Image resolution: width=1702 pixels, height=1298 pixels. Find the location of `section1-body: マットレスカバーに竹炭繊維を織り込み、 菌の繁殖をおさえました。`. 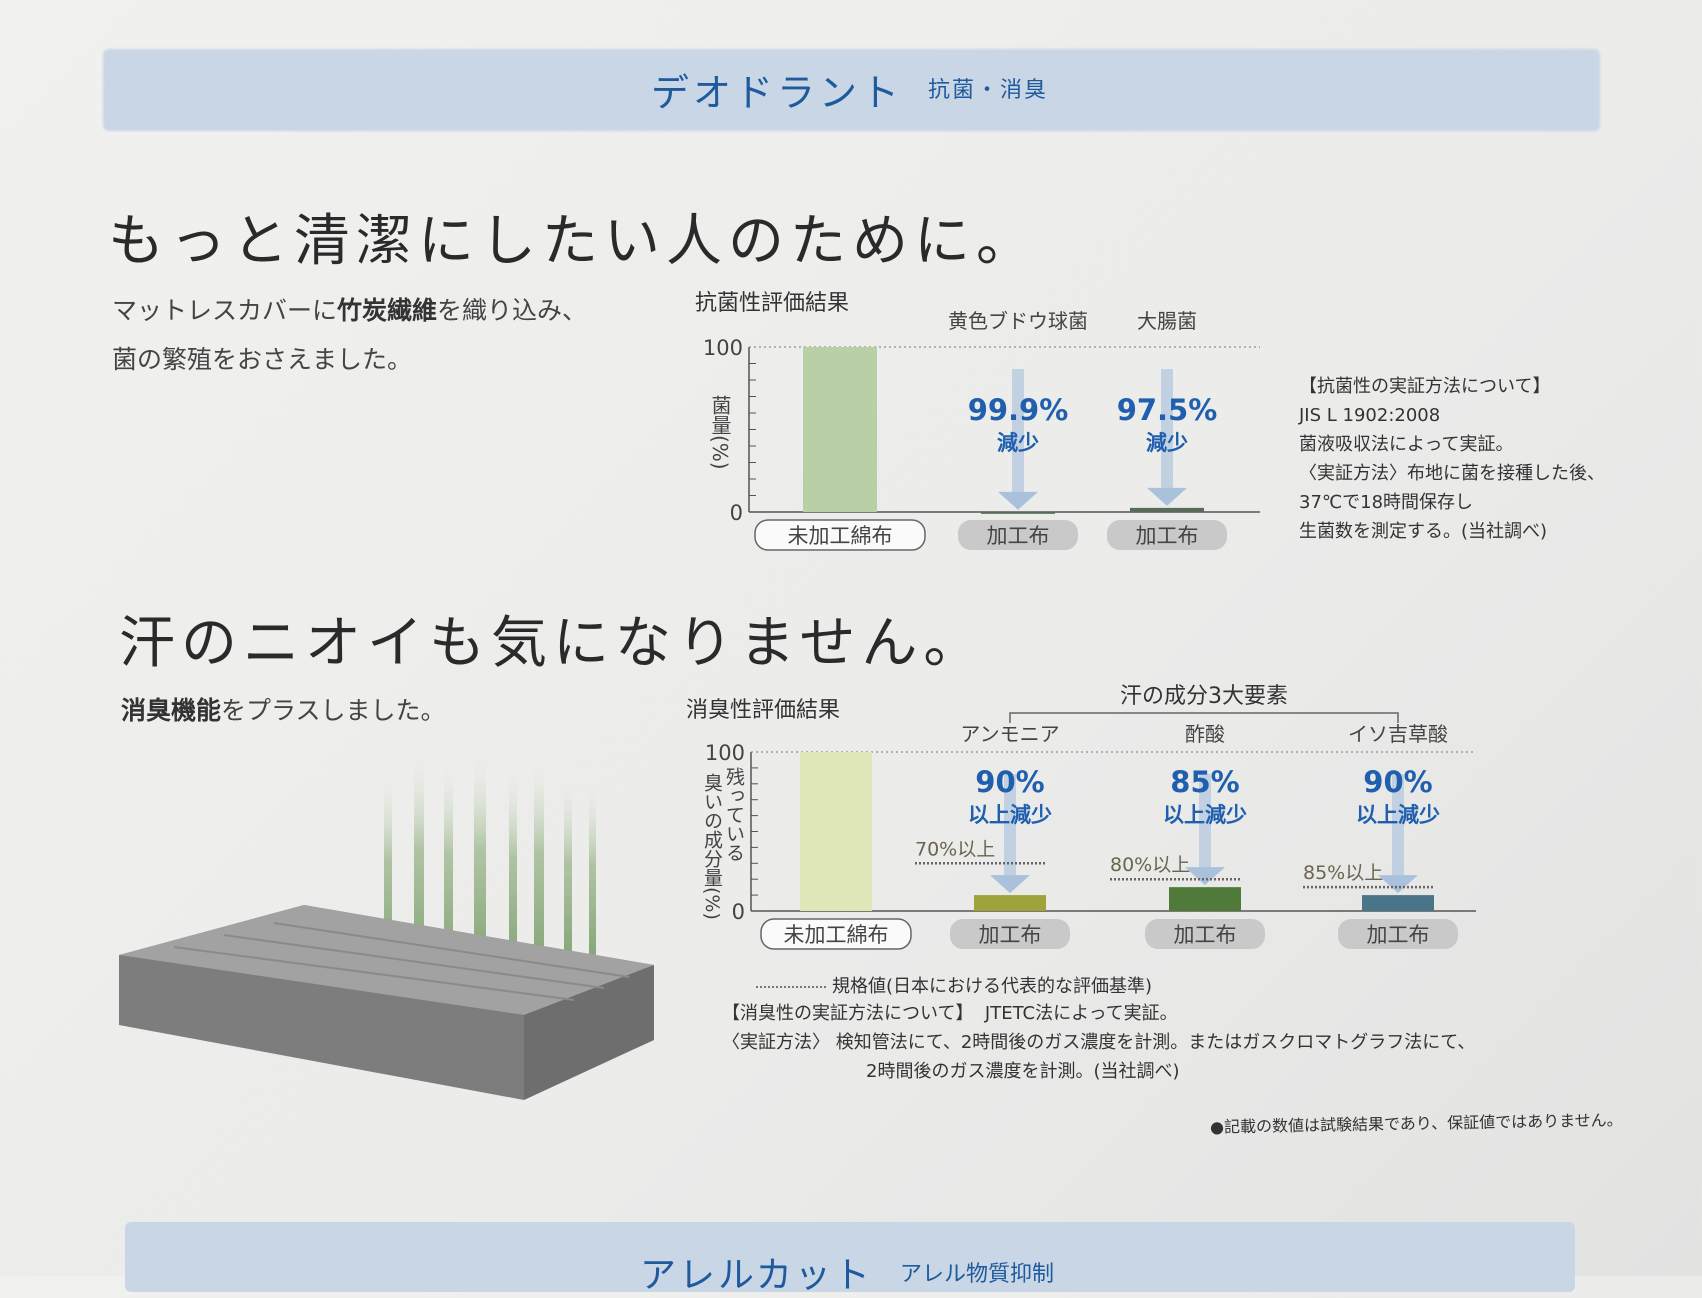

section1-body: マットレスカバーに竹炭繊維を織り込み、 菌の繁殖をおさえました。 is located at coordinates (349, 335).